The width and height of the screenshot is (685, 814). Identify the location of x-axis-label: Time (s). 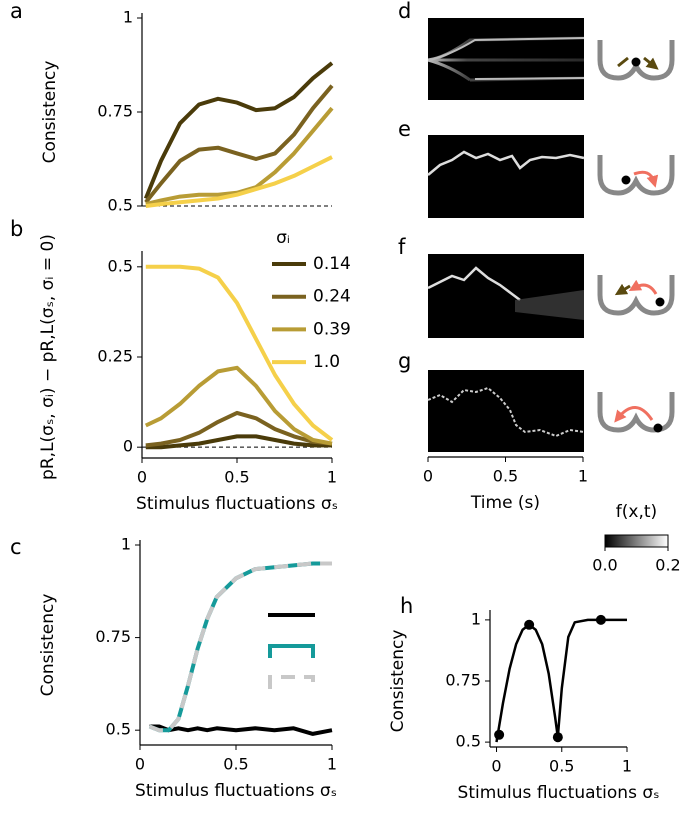
(505, 503).